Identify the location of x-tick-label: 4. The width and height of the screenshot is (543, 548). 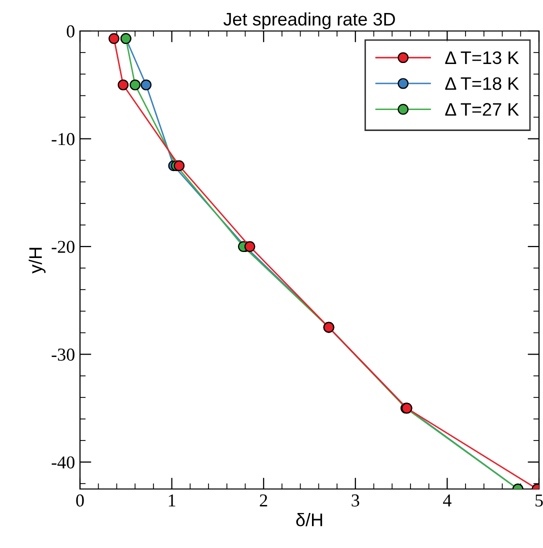
(447, 500).